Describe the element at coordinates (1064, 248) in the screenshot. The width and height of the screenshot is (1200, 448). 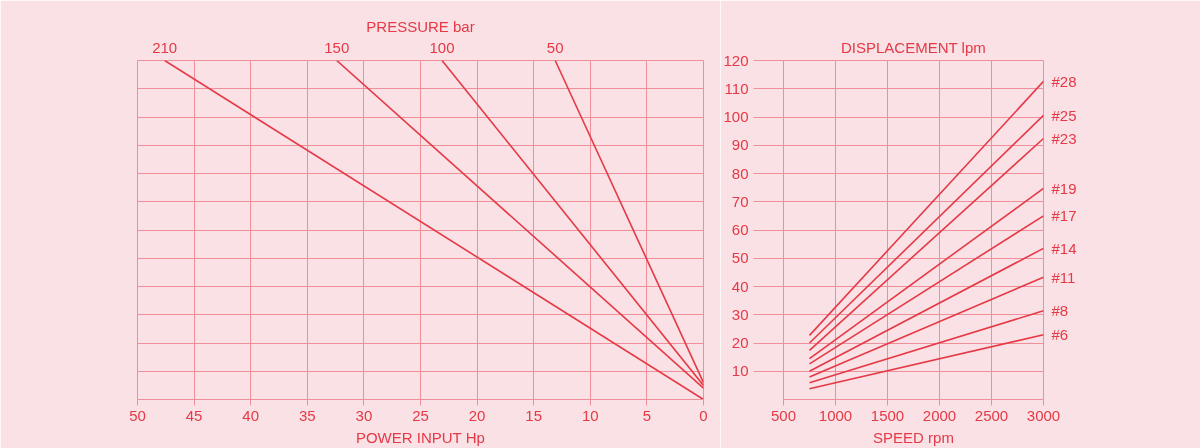
I see `series-label: #14` at that location.